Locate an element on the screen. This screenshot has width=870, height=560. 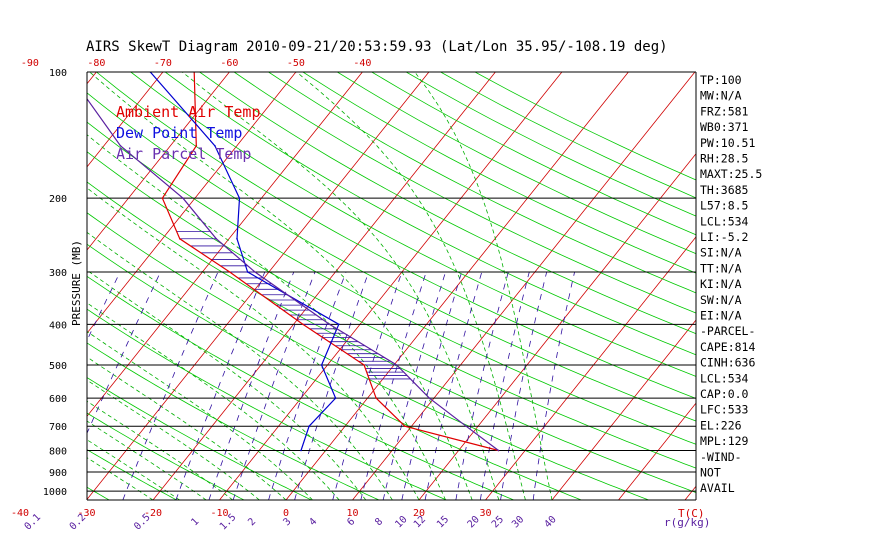
index-entry: PW:10.51 is located at coordinates (727, 143).